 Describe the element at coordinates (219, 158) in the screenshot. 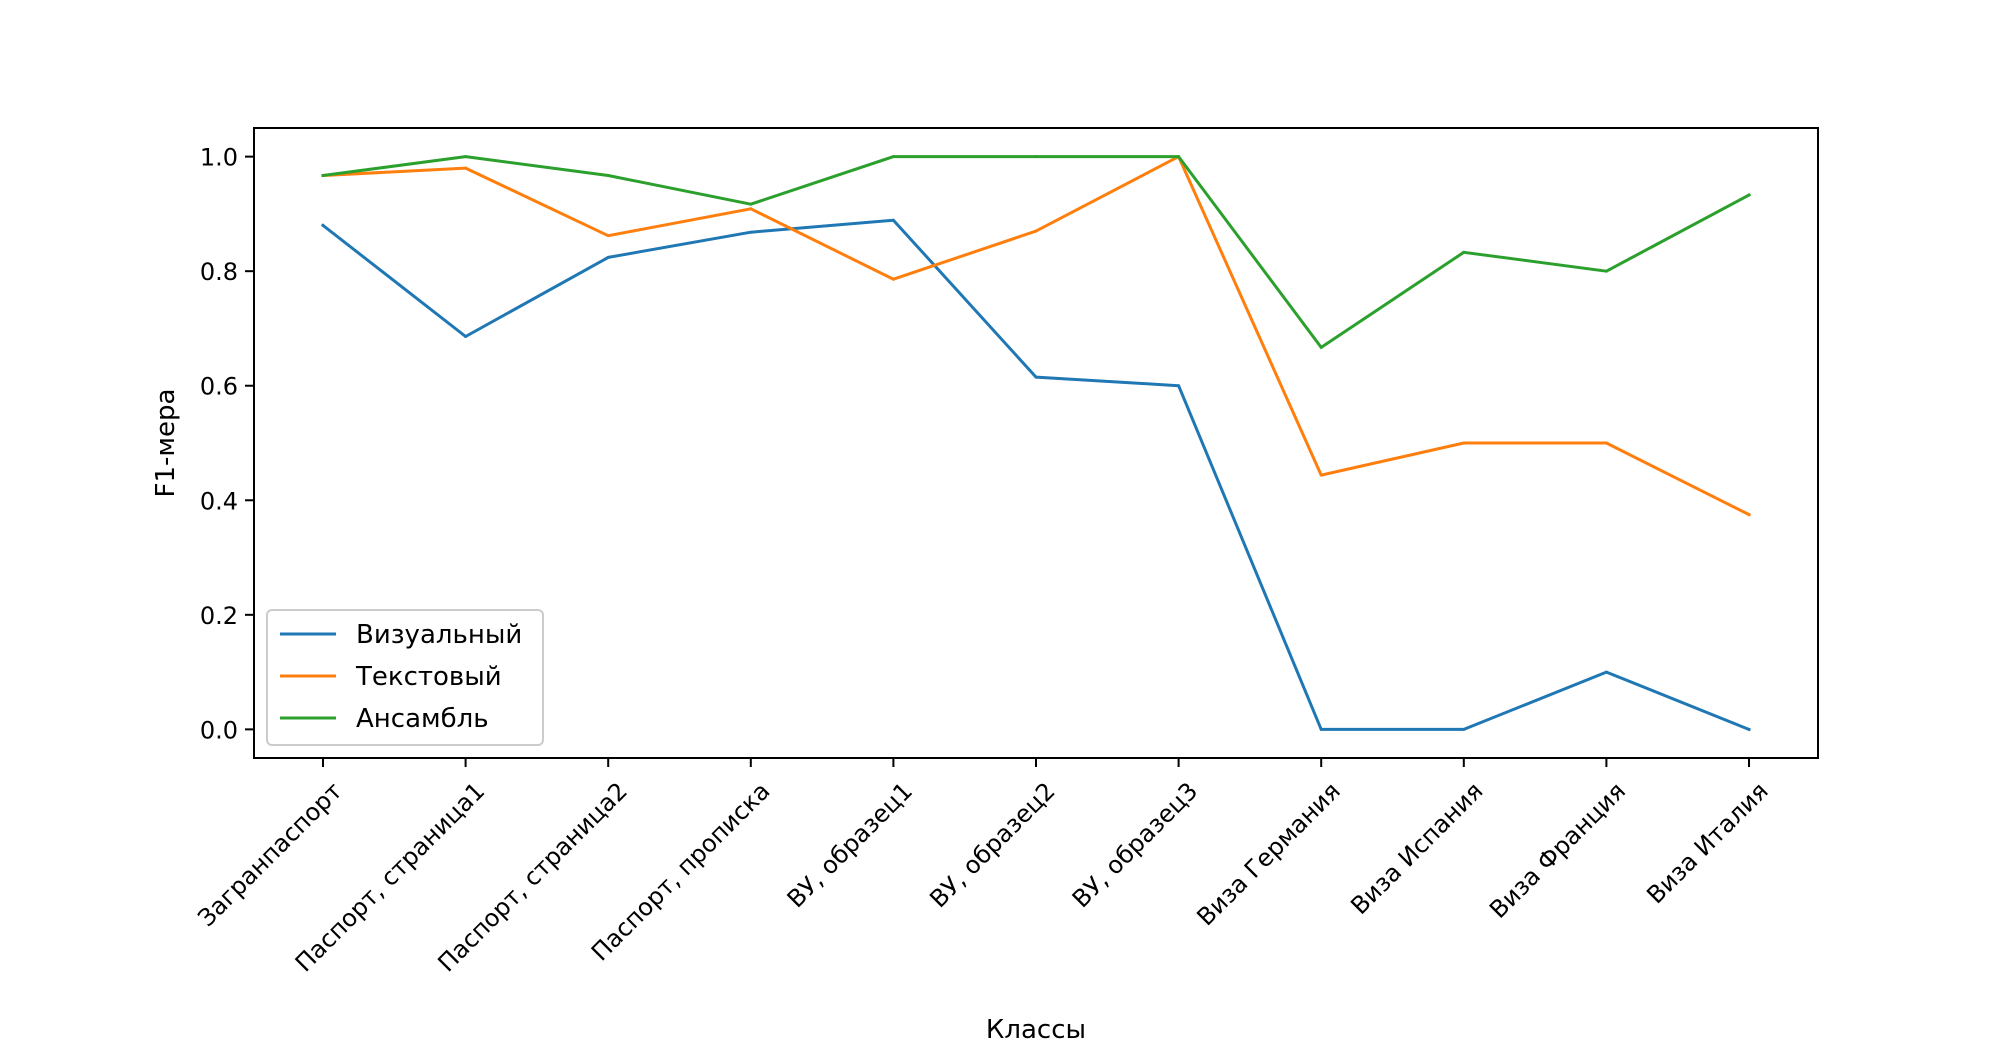

I see `y-tick-label: 1.0` at that location.